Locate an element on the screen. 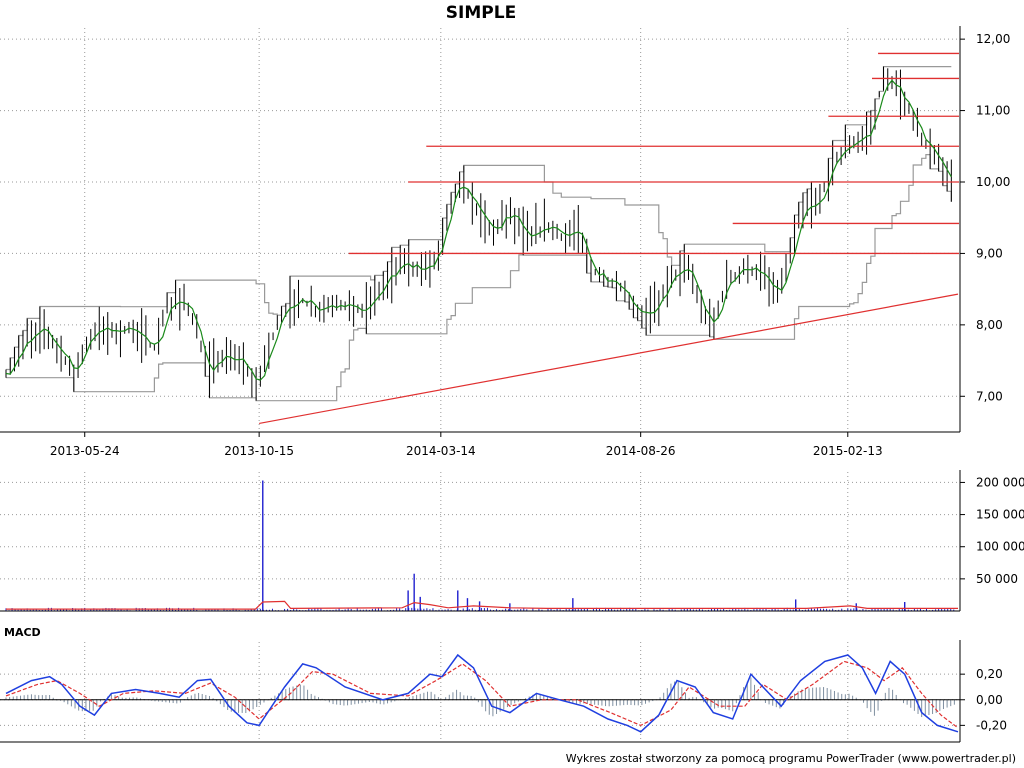 The image size is (1024, 768). macd-lines is located at coordinates (482, 693).